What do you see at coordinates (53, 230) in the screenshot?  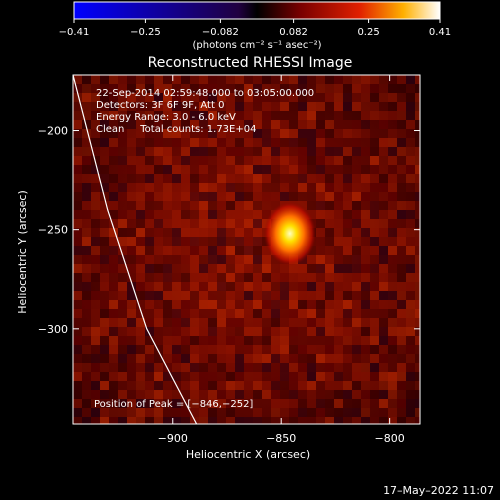 I see `y-tick-label: −250` at bounding box center [53, 230].